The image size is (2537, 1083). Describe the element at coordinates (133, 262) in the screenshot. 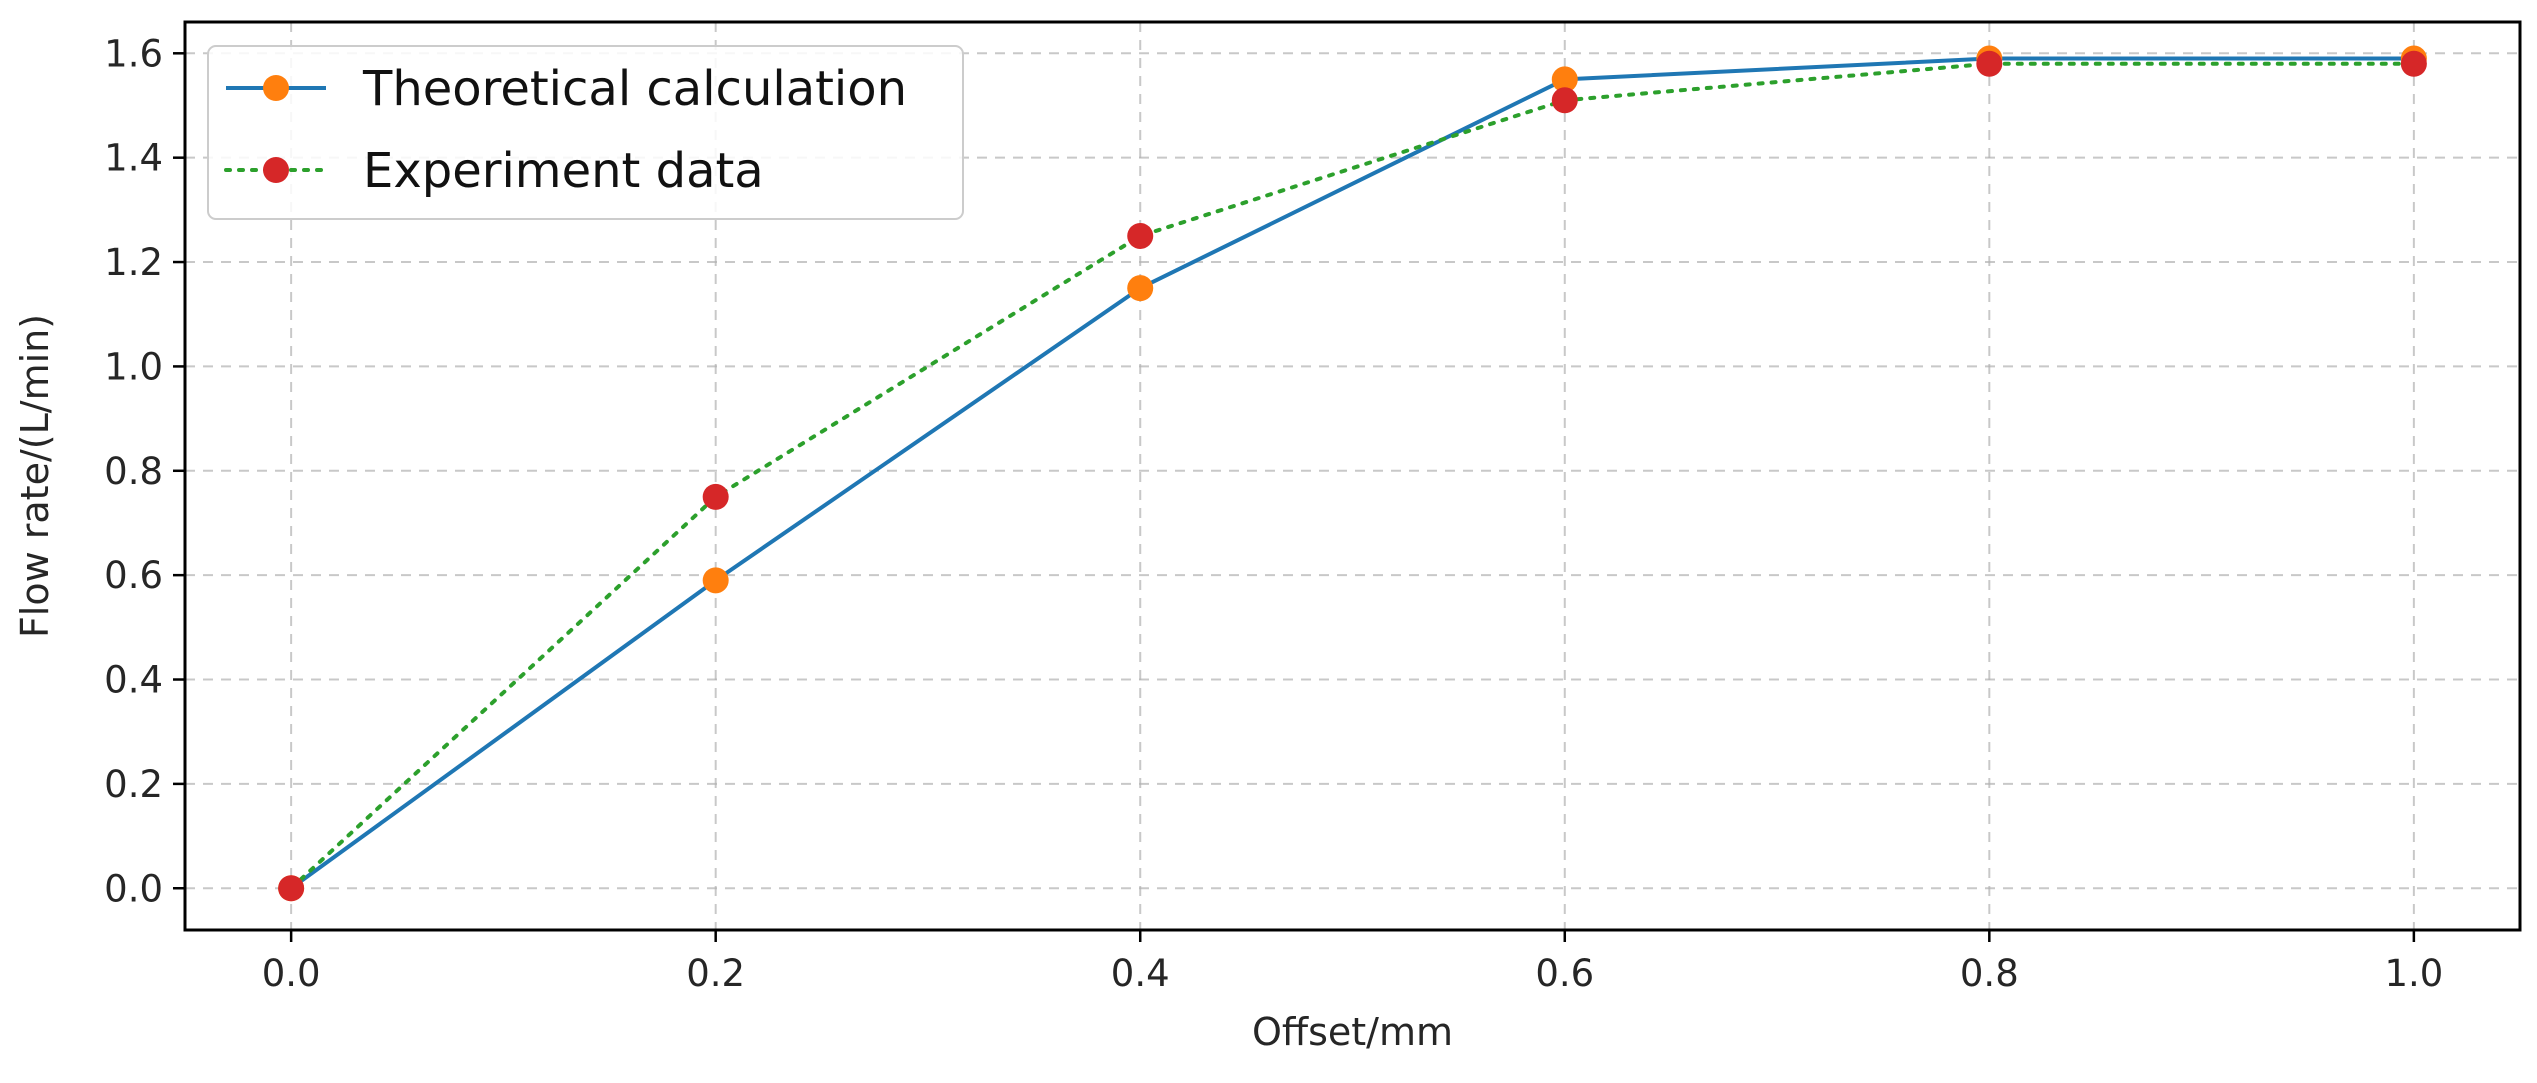

I see `y-tick-label: 1.2` at that location.